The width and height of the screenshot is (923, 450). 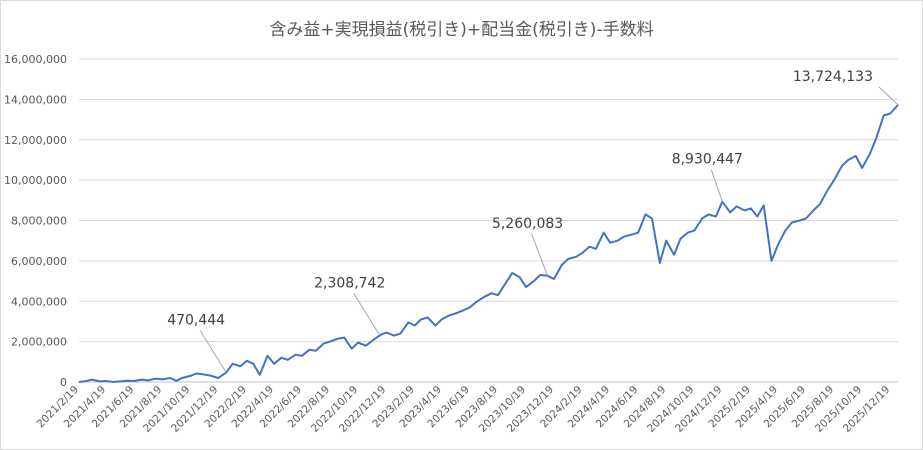 I want to click on y-tick-label: 12,000,000, so click(x=35, y=140).